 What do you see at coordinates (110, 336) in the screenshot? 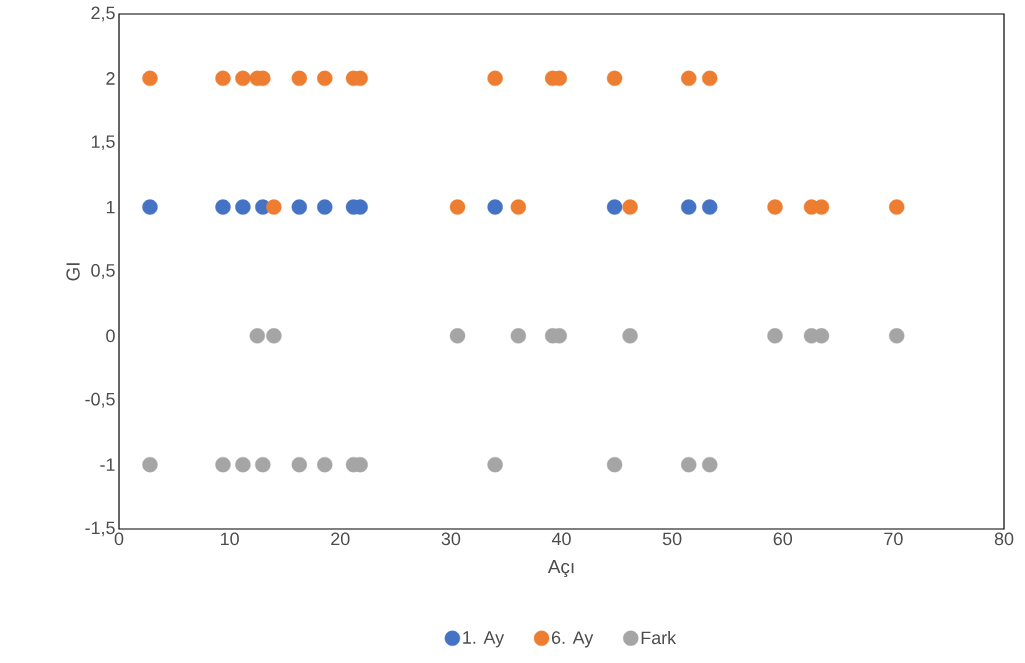
I see `y-tick-label: 0` at bounding box center [110, 336].